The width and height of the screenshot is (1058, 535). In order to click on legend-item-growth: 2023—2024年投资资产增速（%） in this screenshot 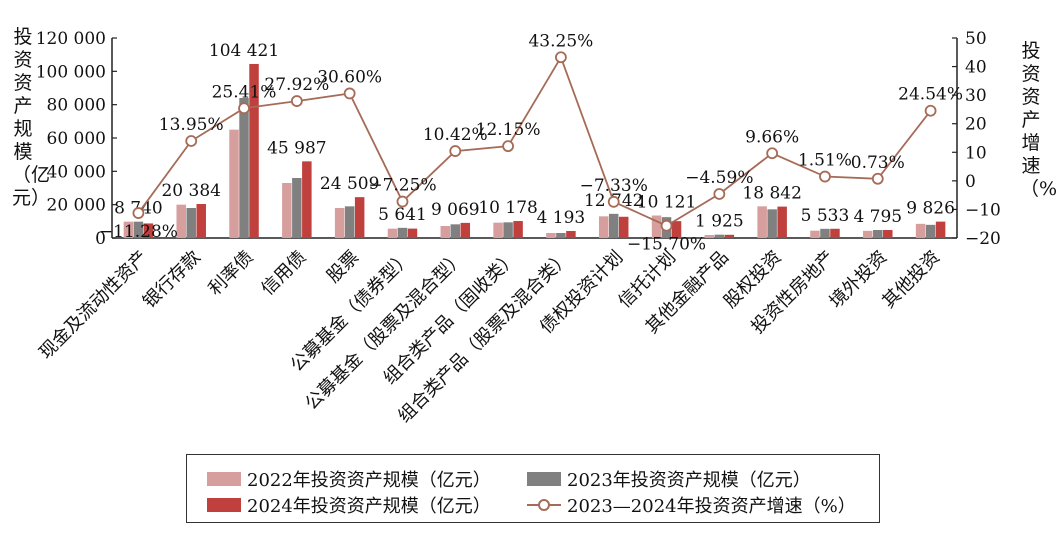, I will do `click(691, 505)`.